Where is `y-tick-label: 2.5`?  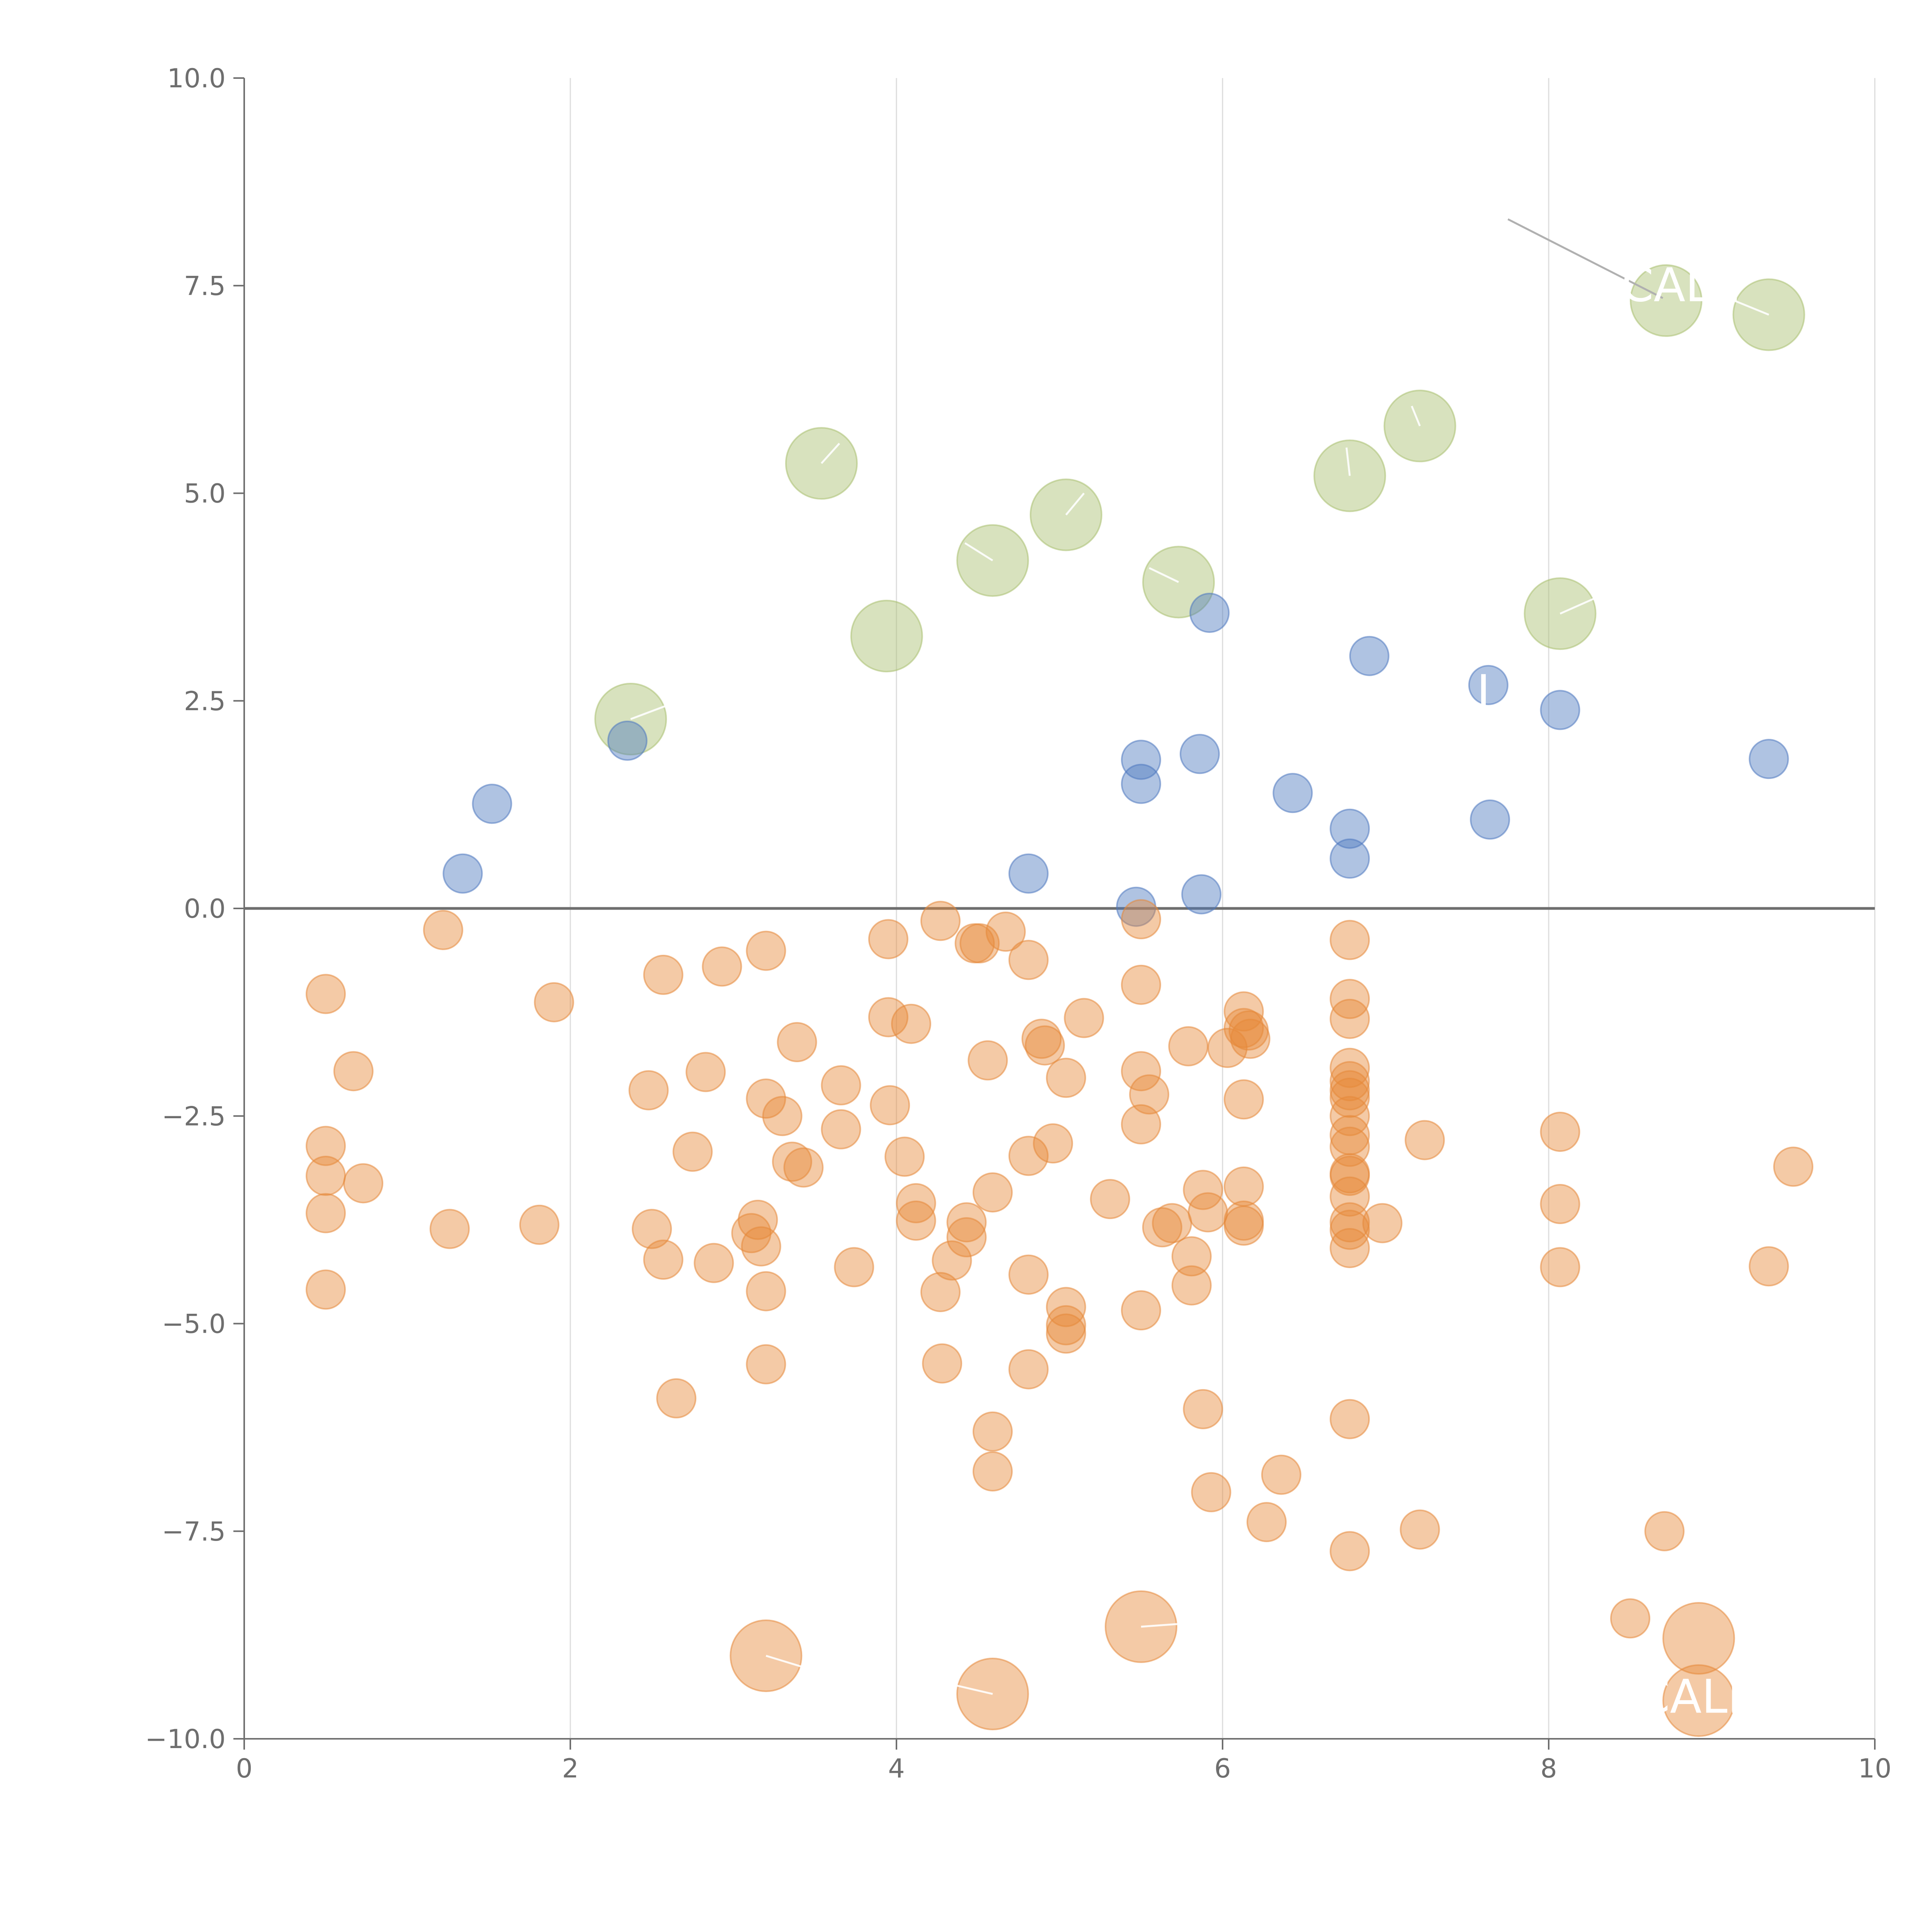 y-tick-label: 2.5 is located at coordinates (205, 702).